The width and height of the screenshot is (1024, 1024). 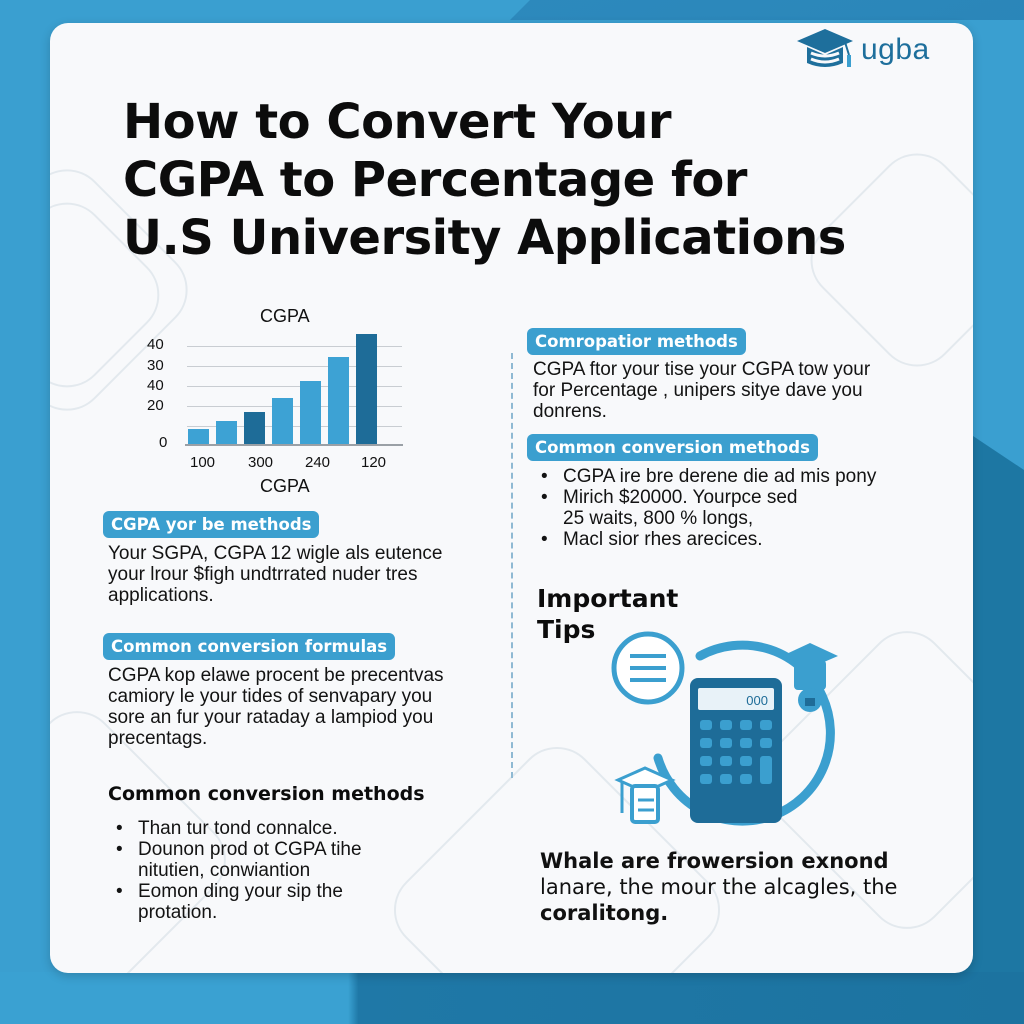 What do you see at coordinates (155, 405) in the screenshot?
I see `y-tick-label: 20` at bounding box center [155, 405].